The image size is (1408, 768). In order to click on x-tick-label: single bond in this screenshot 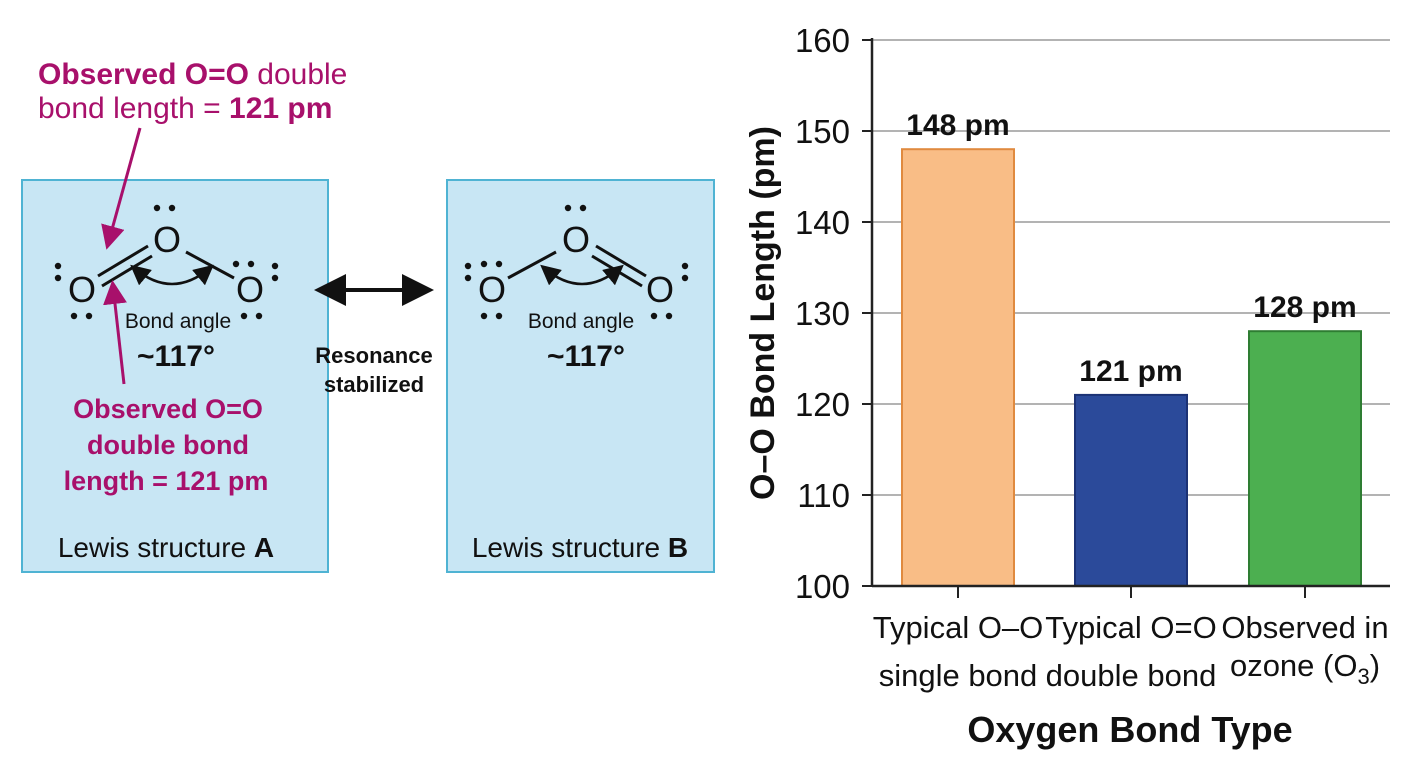, I will do `click(958, 675)`.